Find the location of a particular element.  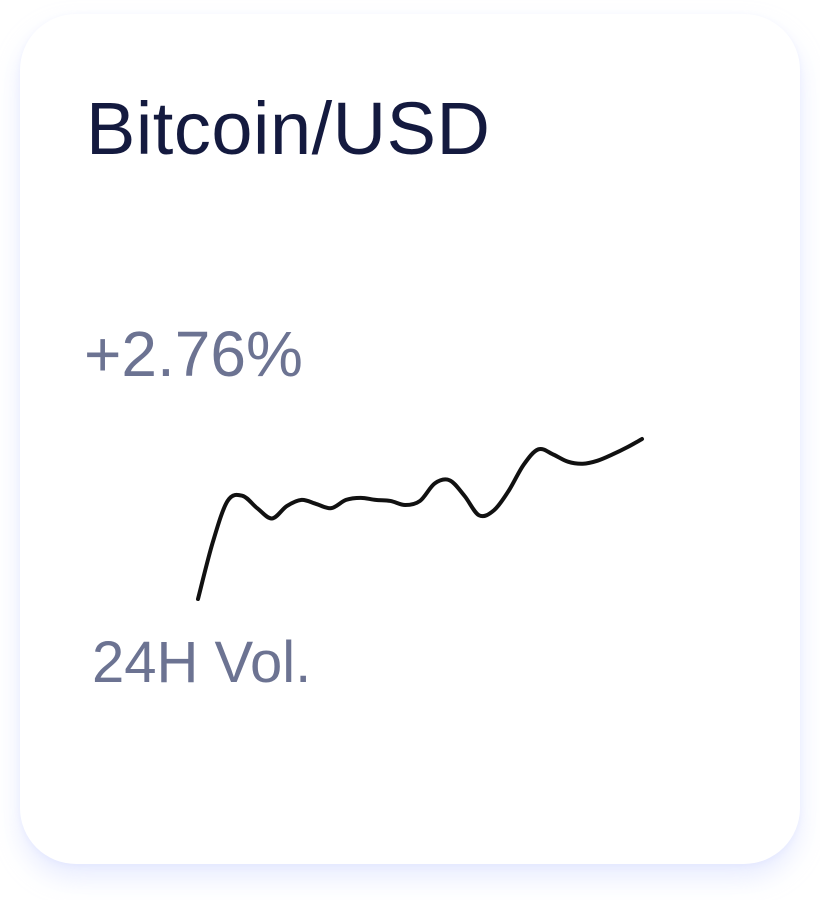

pair-title: Bitcoin/USD is located at coordinates (288, 128).